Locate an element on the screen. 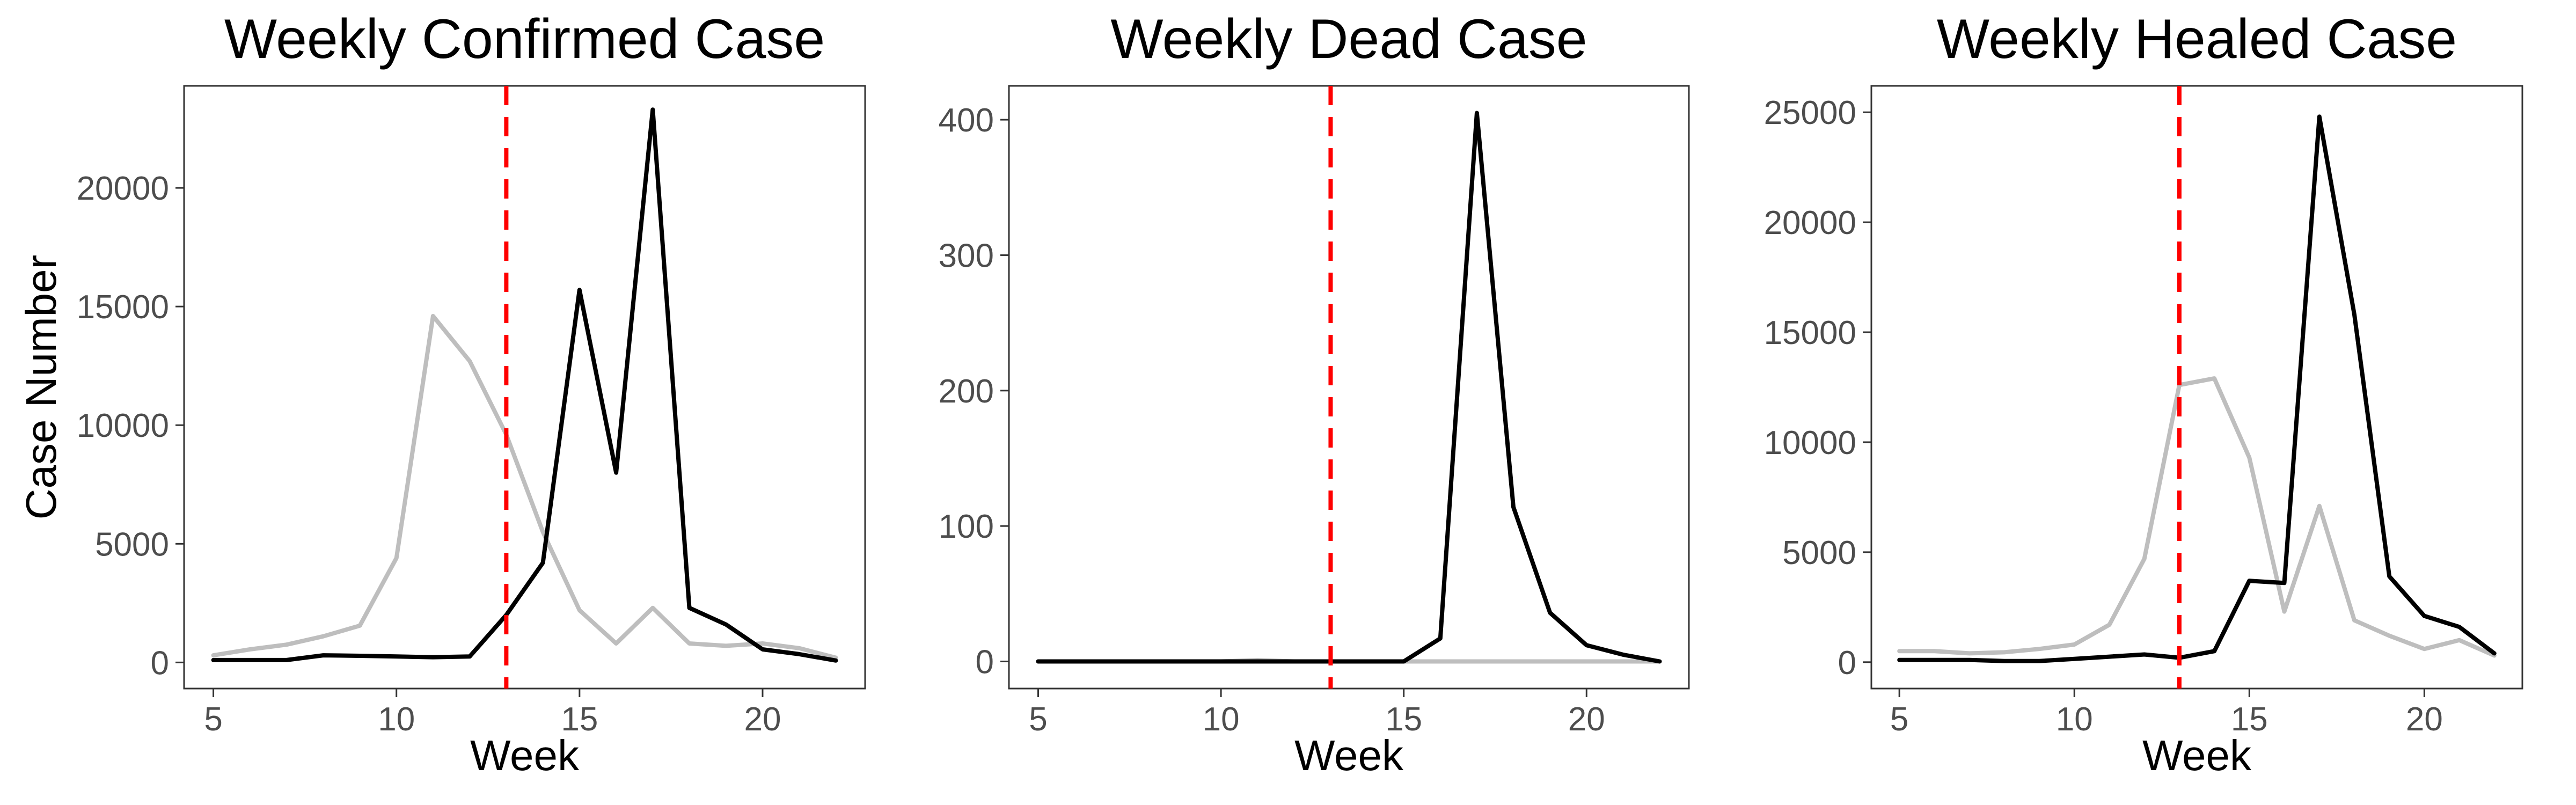  y-tick-label: 100 is located at coordinates (966, 526).